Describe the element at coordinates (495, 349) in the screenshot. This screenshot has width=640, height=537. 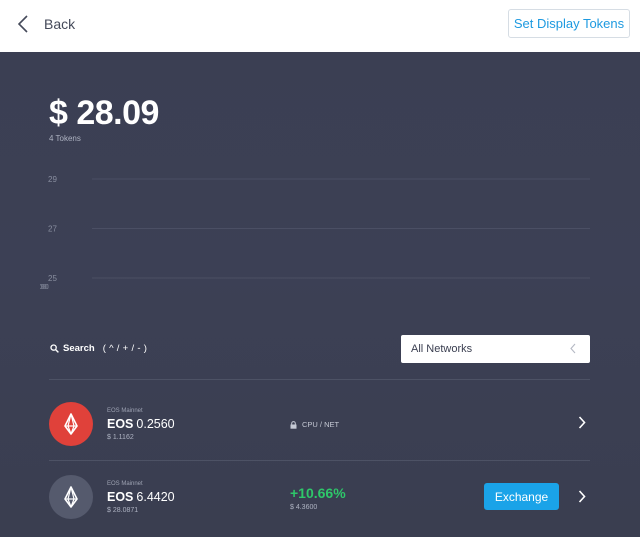
I see `network-select: All Networks` at that location.